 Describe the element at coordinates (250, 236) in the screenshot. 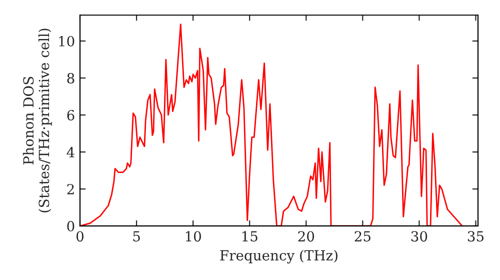

I see `x-tick-label: 15` at that location.